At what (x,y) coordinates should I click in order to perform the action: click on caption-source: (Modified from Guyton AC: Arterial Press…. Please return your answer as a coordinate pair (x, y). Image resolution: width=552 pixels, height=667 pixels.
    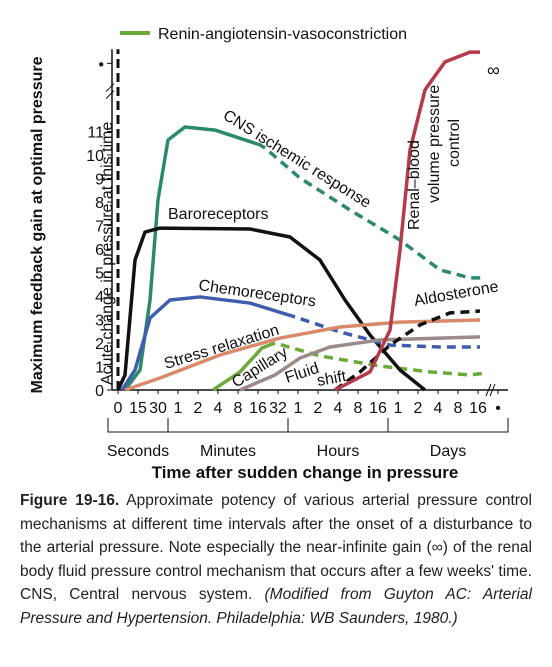
    Looking at the image, I should click on (276, 606).